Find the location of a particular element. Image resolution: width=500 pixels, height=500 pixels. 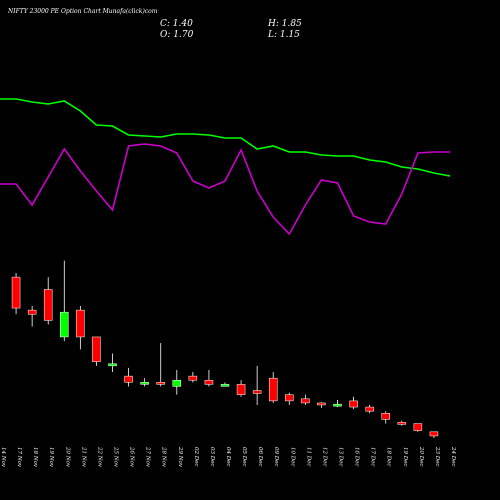

x-tick-label: 17 Nov is located at coordinates (19, 457).